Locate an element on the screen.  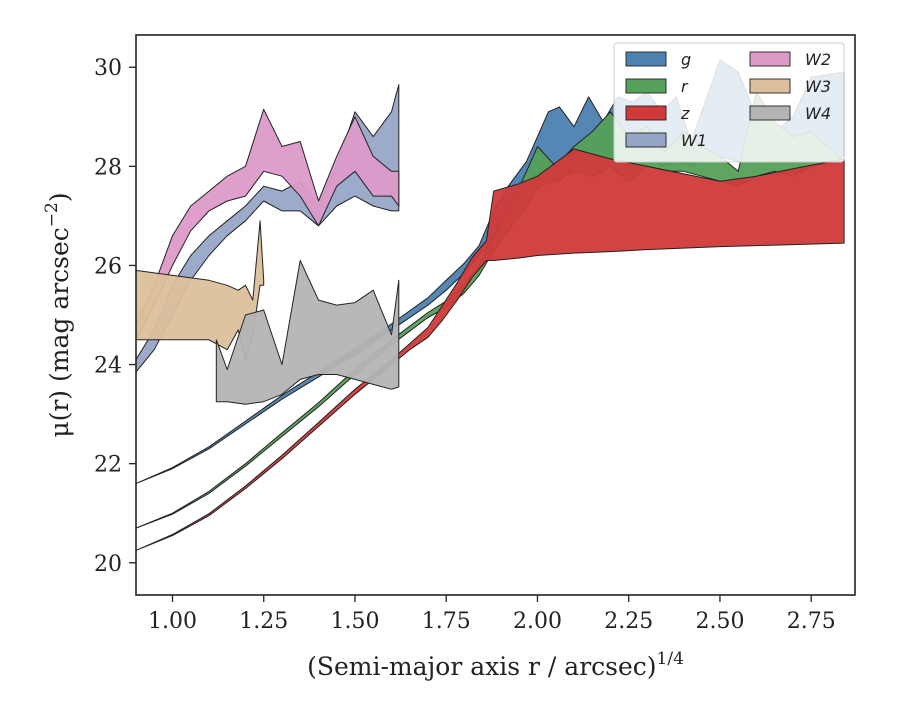
legend-label-w1: W1 is located at coordinates (694, 140).